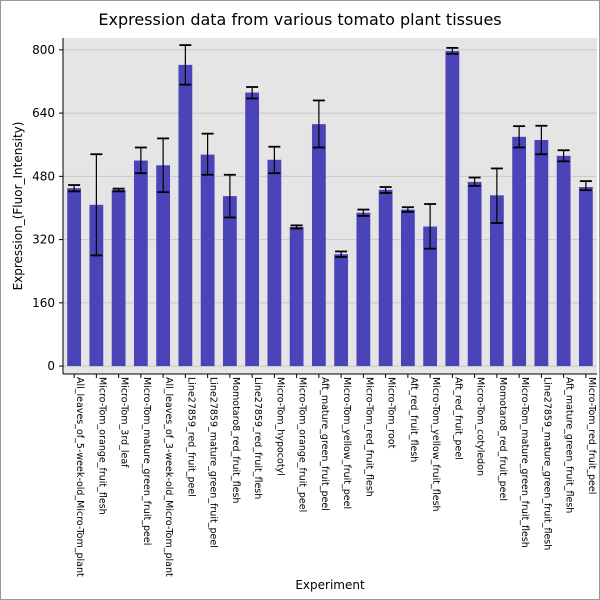  I want to click on x-tick-label: All_leaves_of_3-week-old_Micro-Tom_plant, so click(168, 477).